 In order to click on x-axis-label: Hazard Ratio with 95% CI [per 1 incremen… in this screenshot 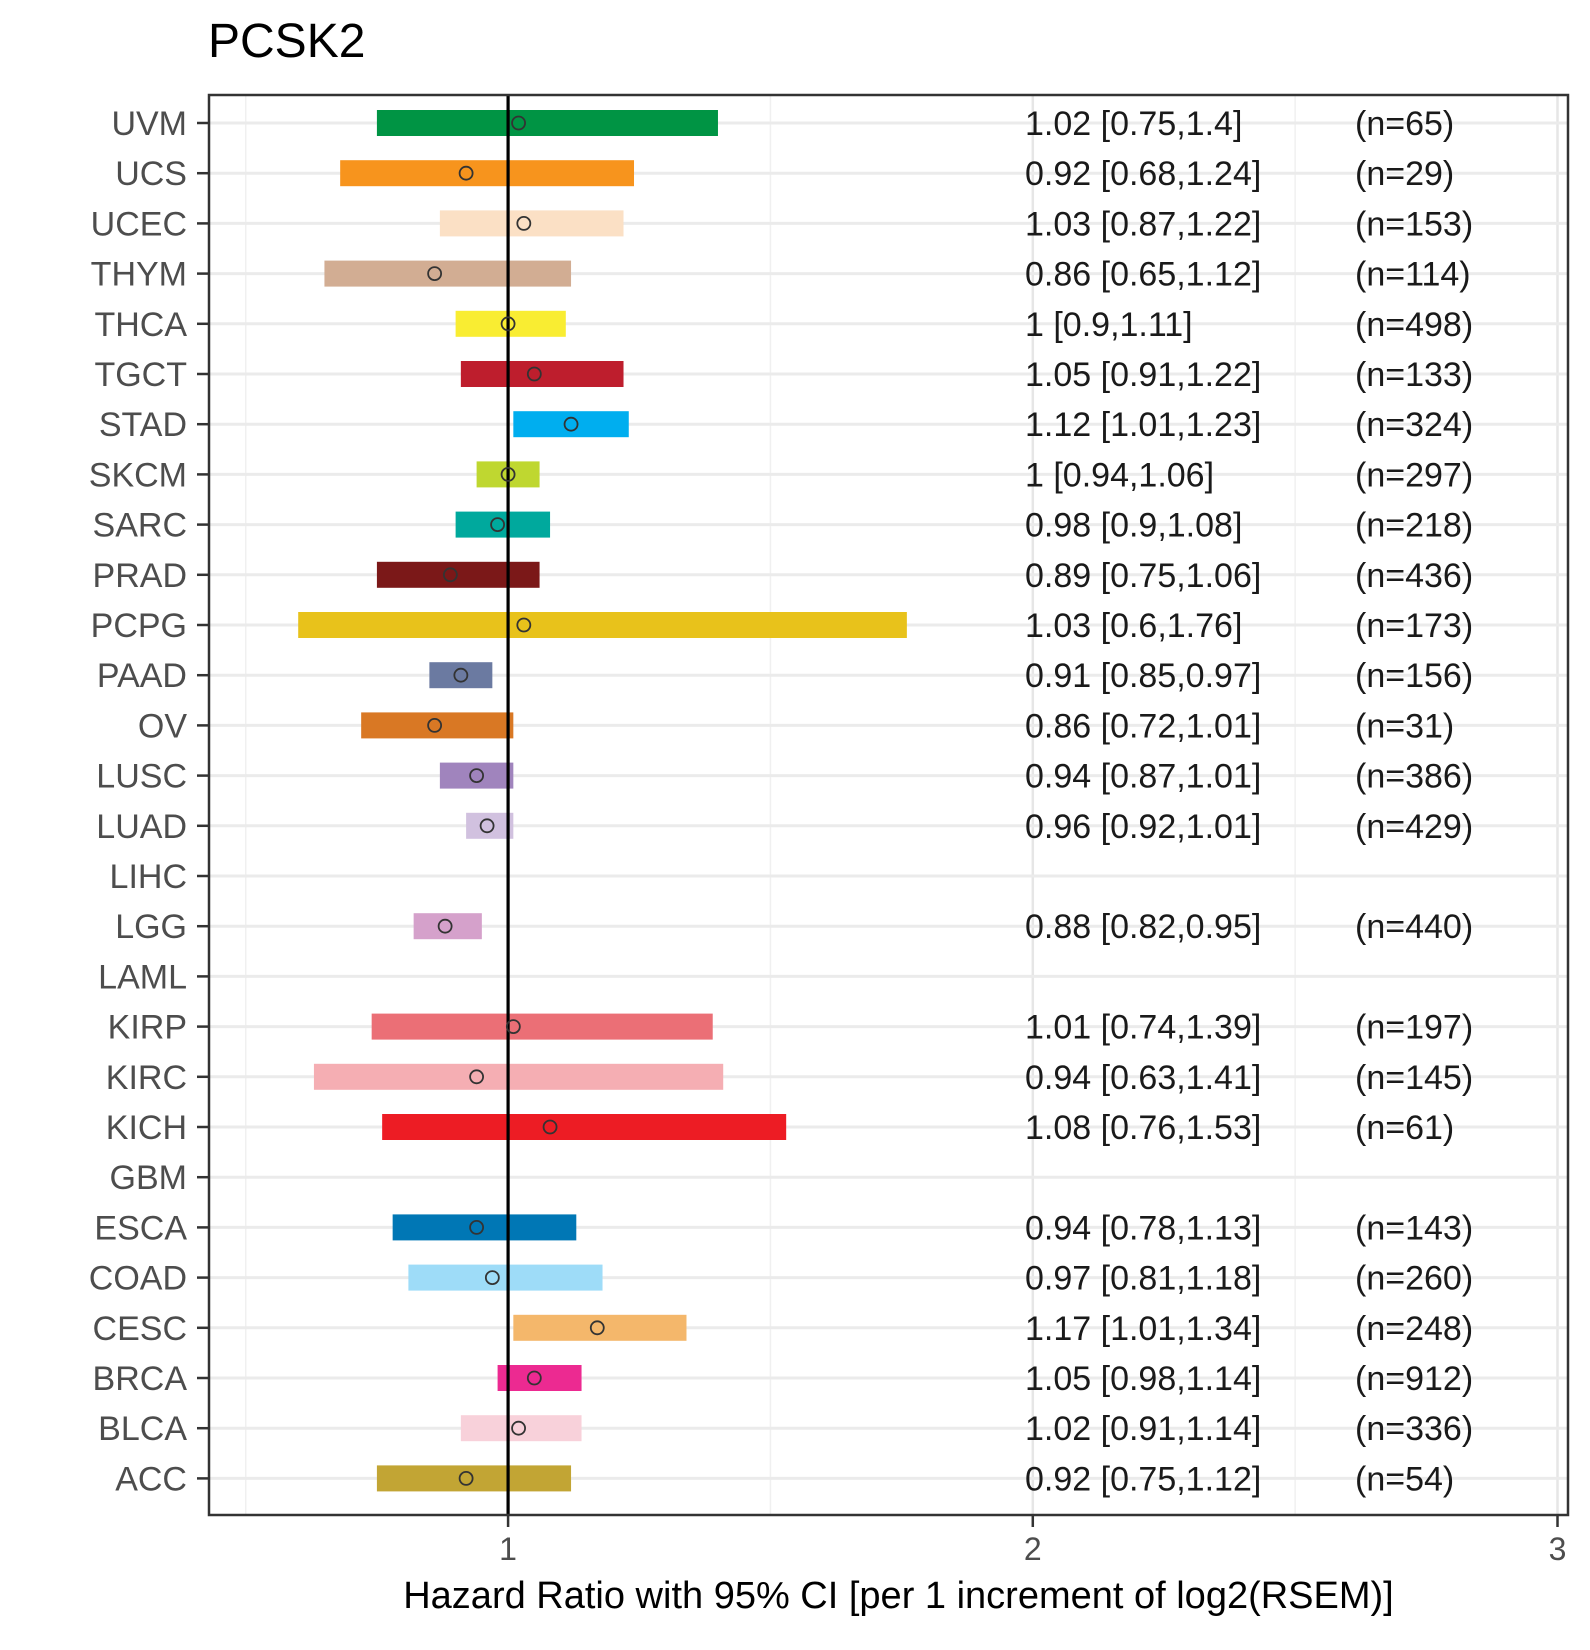, I will do `click(898, 1596)`.